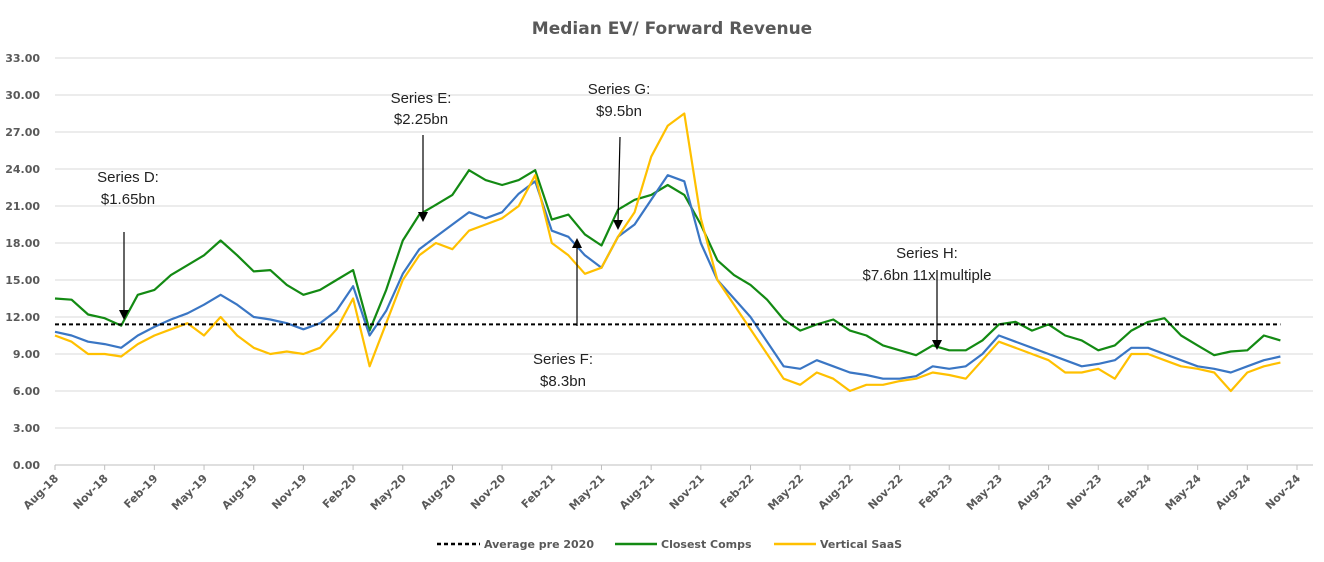 The width and height of the screenshot is (1324, 562). Describe the element at coordinates (128, 244) in the screenshot. I see `annotation-series-d: Series D: $1.65bn` at that location.